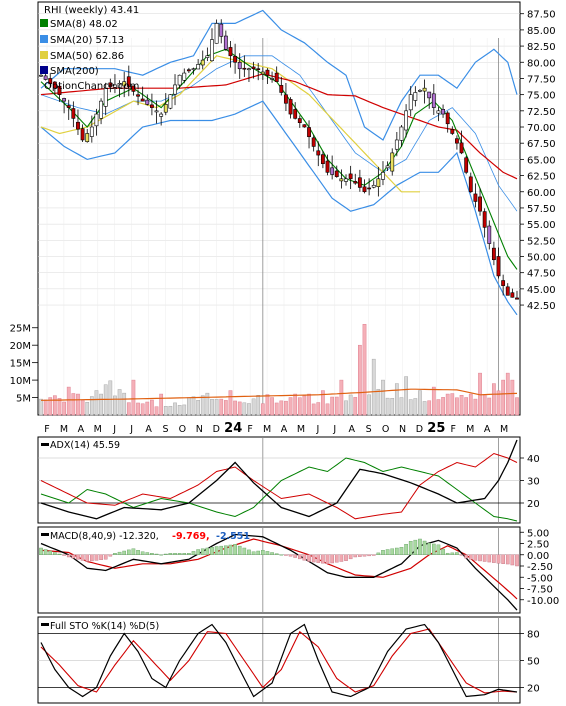 The width and height of the screenshot is (566, 706). Describe the element at coordinates (20, 329) in the screenshot. I see `volume-tick-label-4: 25M` at that location.